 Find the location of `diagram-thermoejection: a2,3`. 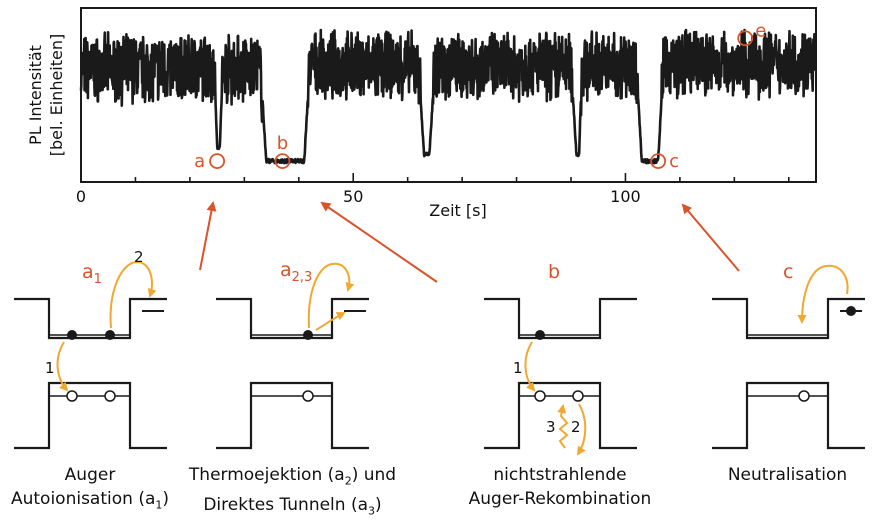

diagram-thermoejection: a2,3 is located at coordinates (292, 354).